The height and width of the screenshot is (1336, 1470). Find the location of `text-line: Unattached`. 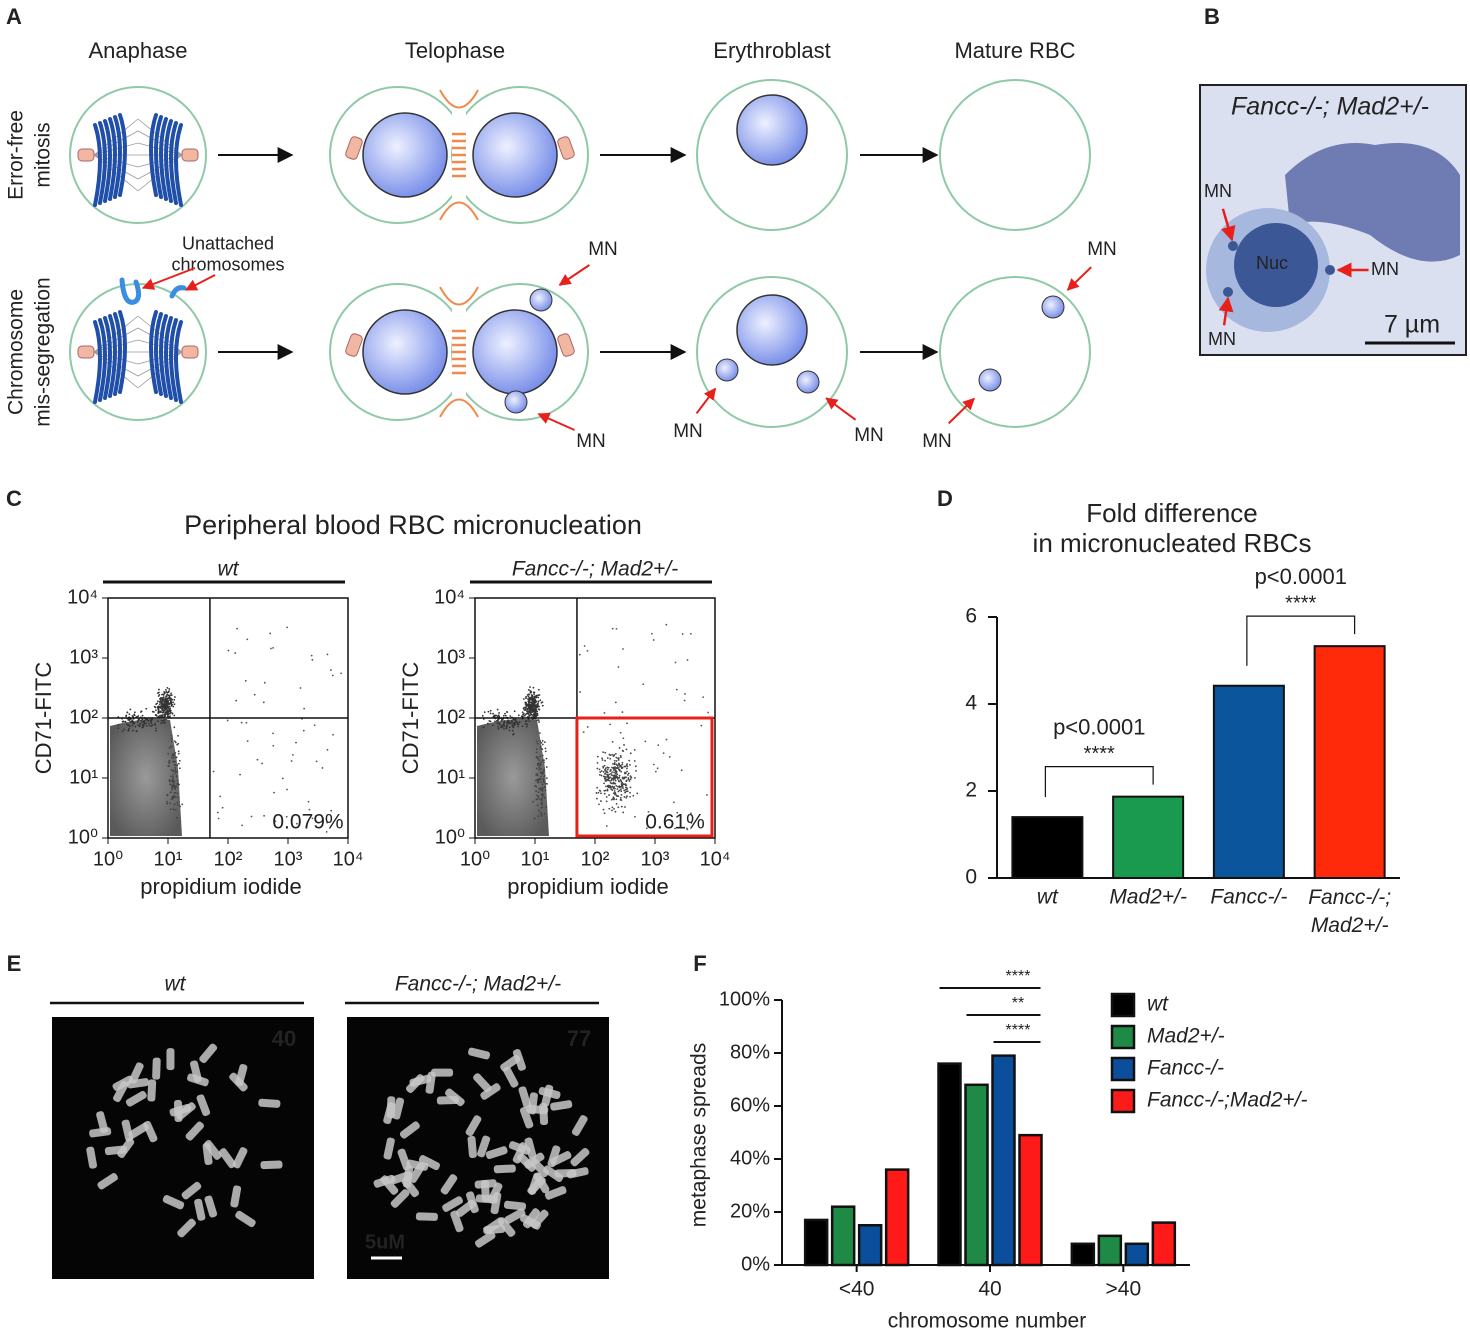

text-line: Unattached is located at coordinates (228, 243).